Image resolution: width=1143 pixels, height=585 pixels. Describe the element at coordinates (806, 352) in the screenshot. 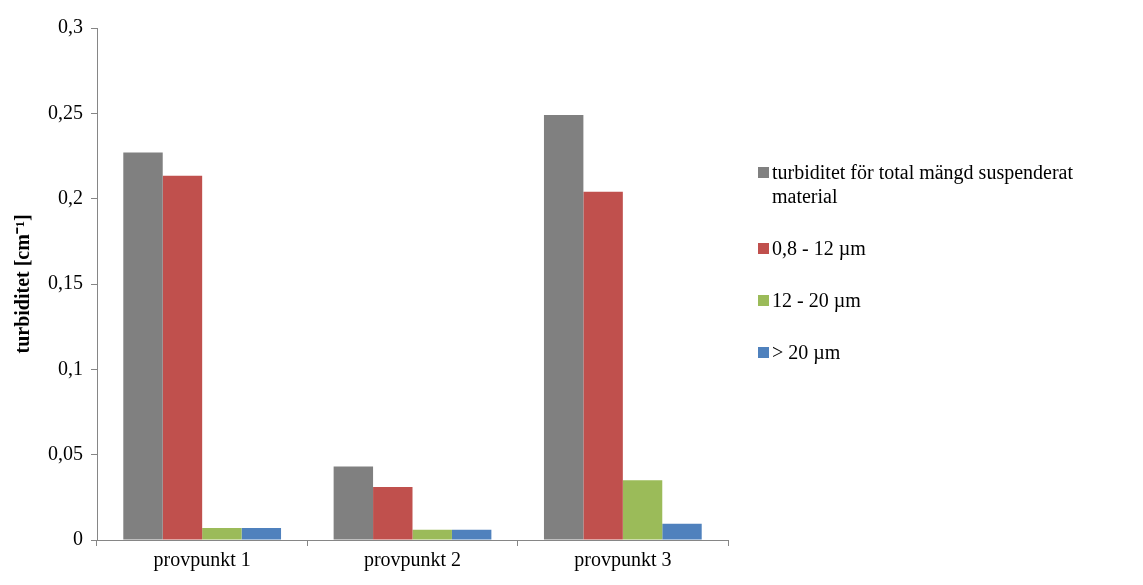

I see `legend-label: > 20 µm` at that location.